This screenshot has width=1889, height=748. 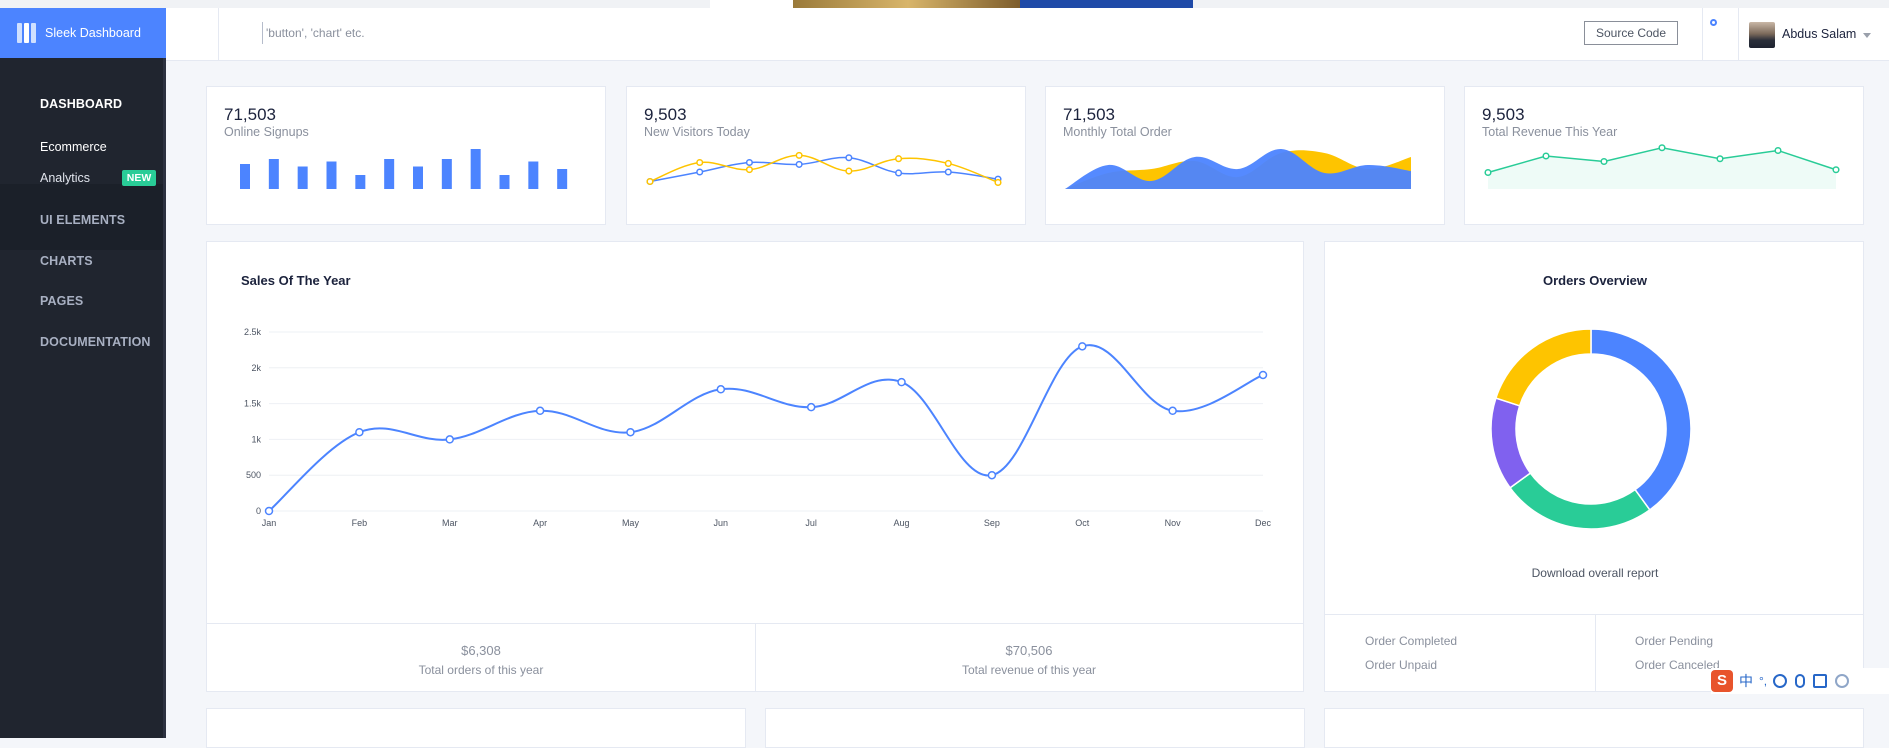 I want to click on sidebar-subitem-analytics: Analytics, so click(x=65, y=178).